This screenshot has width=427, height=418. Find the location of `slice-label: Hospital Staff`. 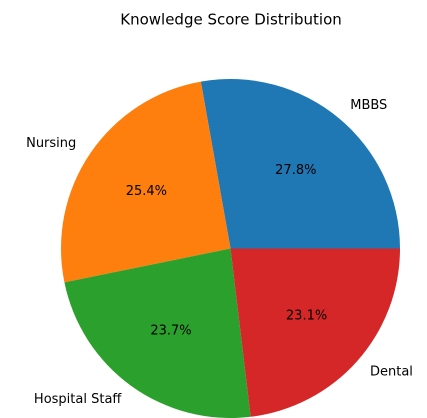

slice-label: Hospital Staff is located at coordinates (78, 399).